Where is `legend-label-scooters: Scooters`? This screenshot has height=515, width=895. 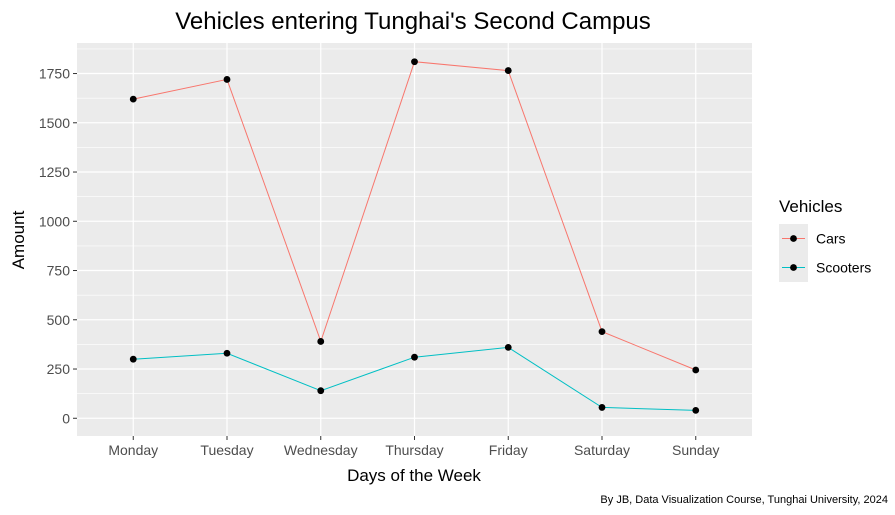 legend-label-scooters: Scooters is located at coordinates (843, 268).